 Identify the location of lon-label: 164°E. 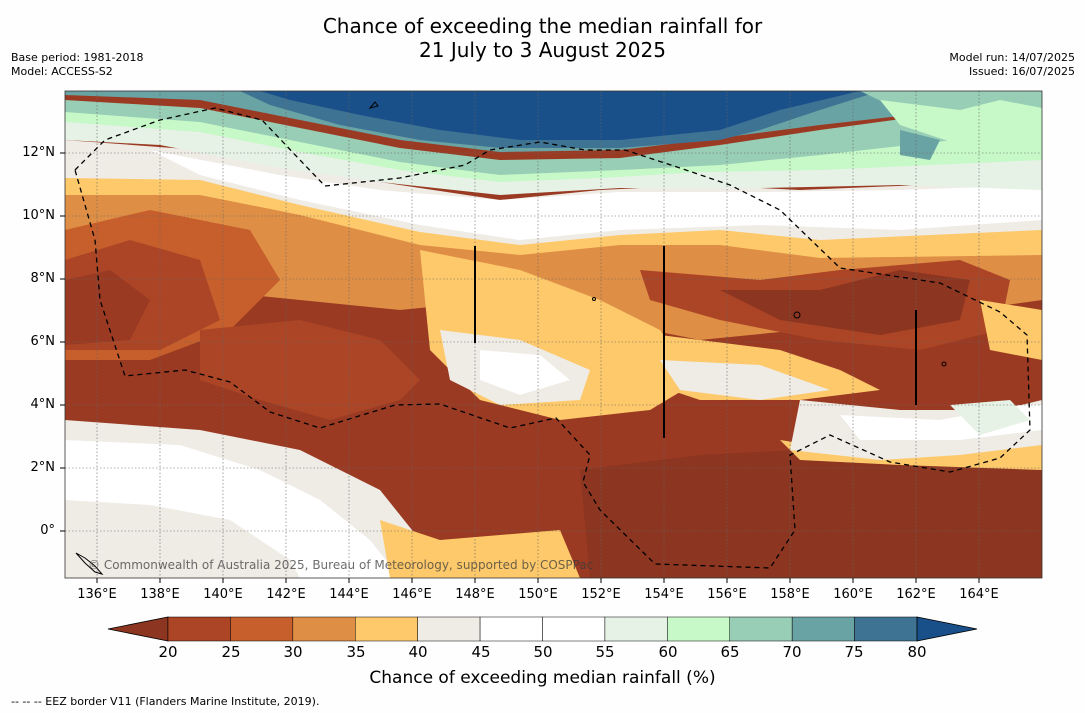
(979, 594).